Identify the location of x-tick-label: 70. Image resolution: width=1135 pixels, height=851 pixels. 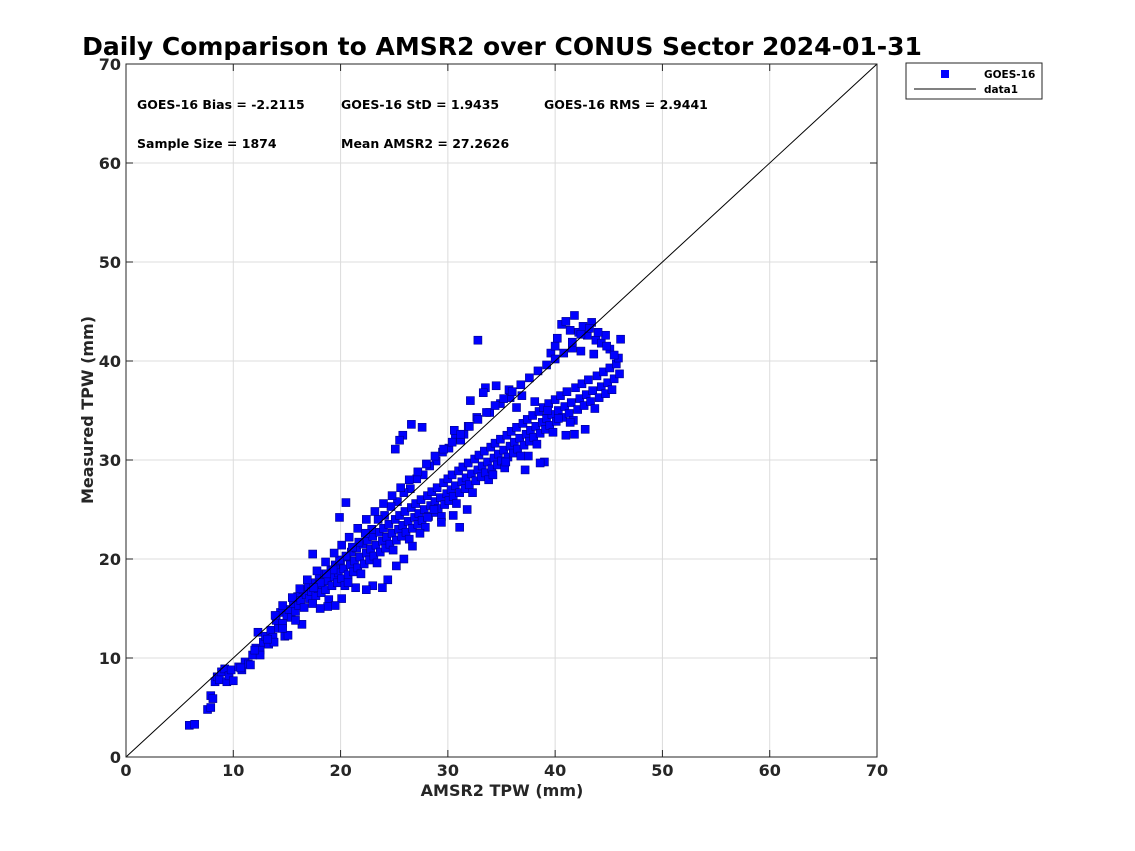
(877, 770).